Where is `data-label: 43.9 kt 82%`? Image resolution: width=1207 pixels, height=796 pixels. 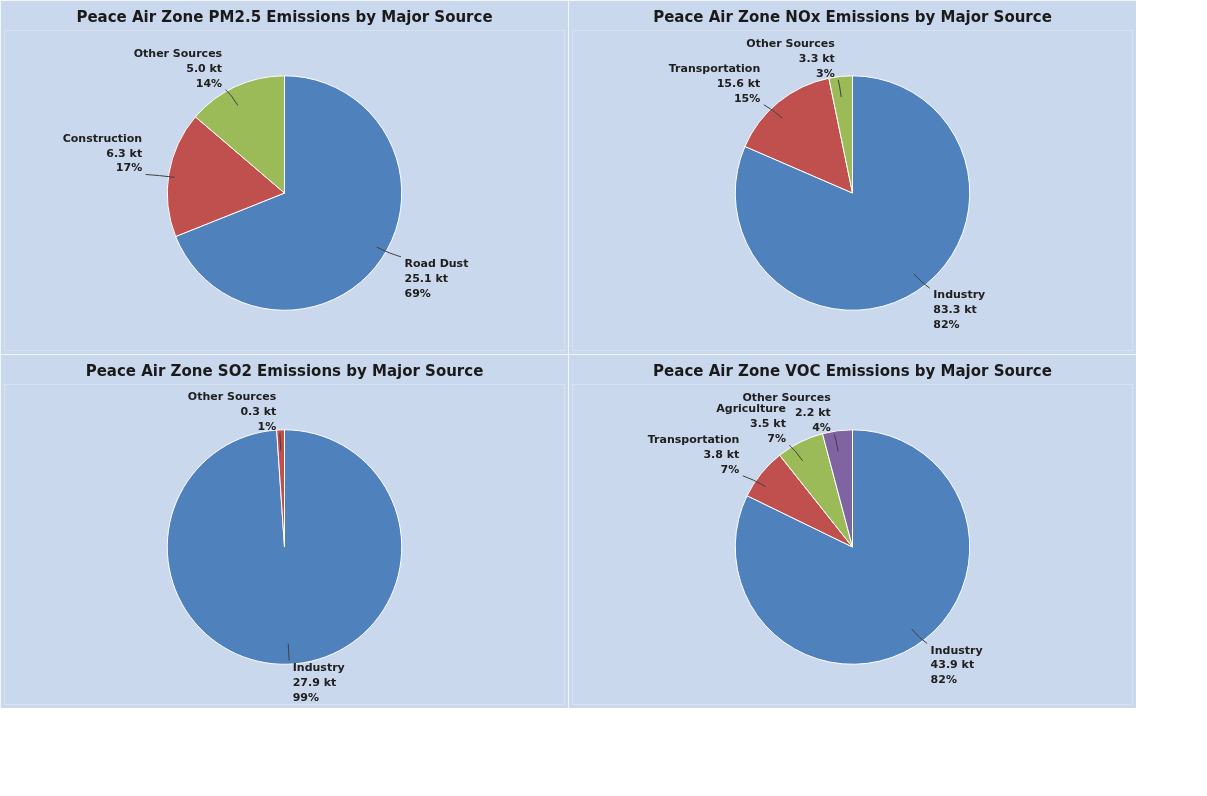 data-label: 43.9 kt 82% is located at coordinates (952, 672).